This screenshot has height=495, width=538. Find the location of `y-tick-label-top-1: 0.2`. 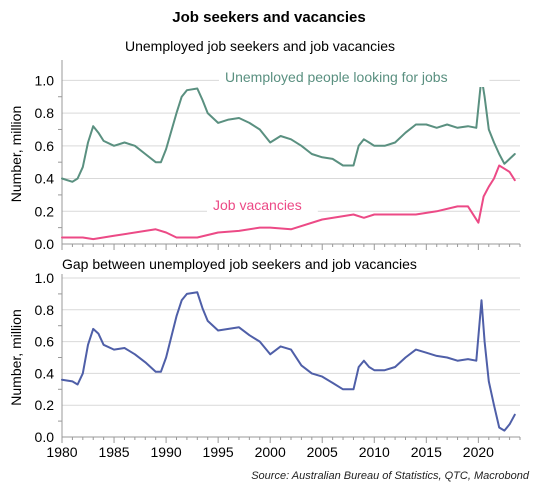

y-tick-label-top-1: 0.2 is located at coordinates (45, 211).